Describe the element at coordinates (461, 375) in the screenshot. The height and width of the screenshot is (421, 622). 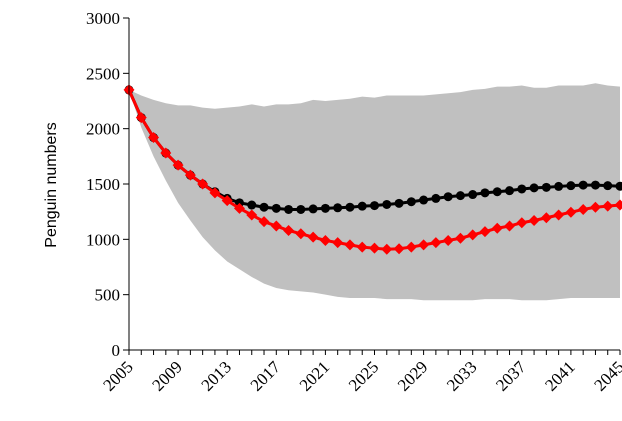
I see `x-tick-label: 2033` at that location.